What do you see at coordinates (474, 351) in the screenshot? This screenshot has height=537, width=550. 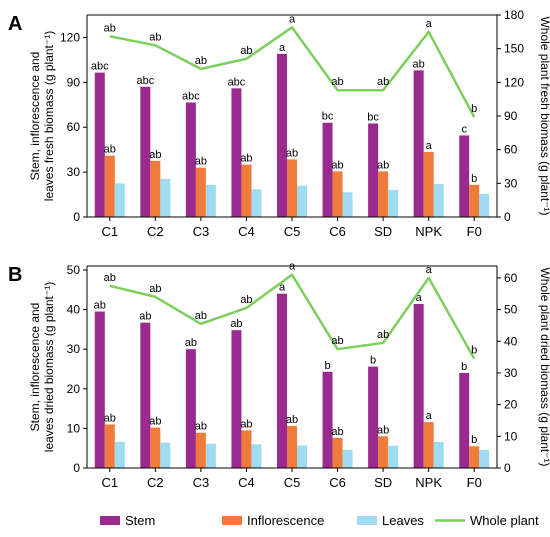 I see `line-significance-label: b` at bounding box center [474, 351].